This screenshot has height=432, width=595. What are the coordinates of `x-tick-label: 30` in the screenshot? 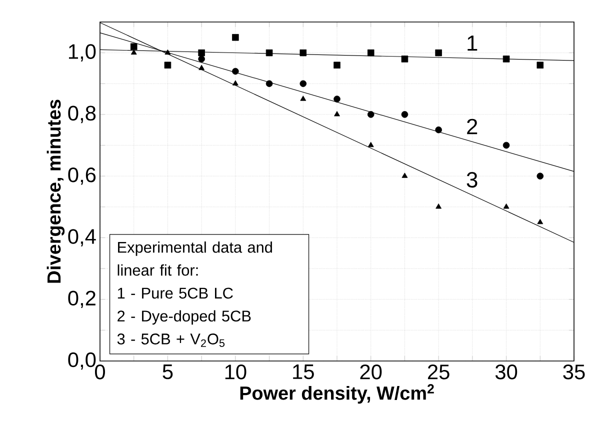 It's located at (506, 372).